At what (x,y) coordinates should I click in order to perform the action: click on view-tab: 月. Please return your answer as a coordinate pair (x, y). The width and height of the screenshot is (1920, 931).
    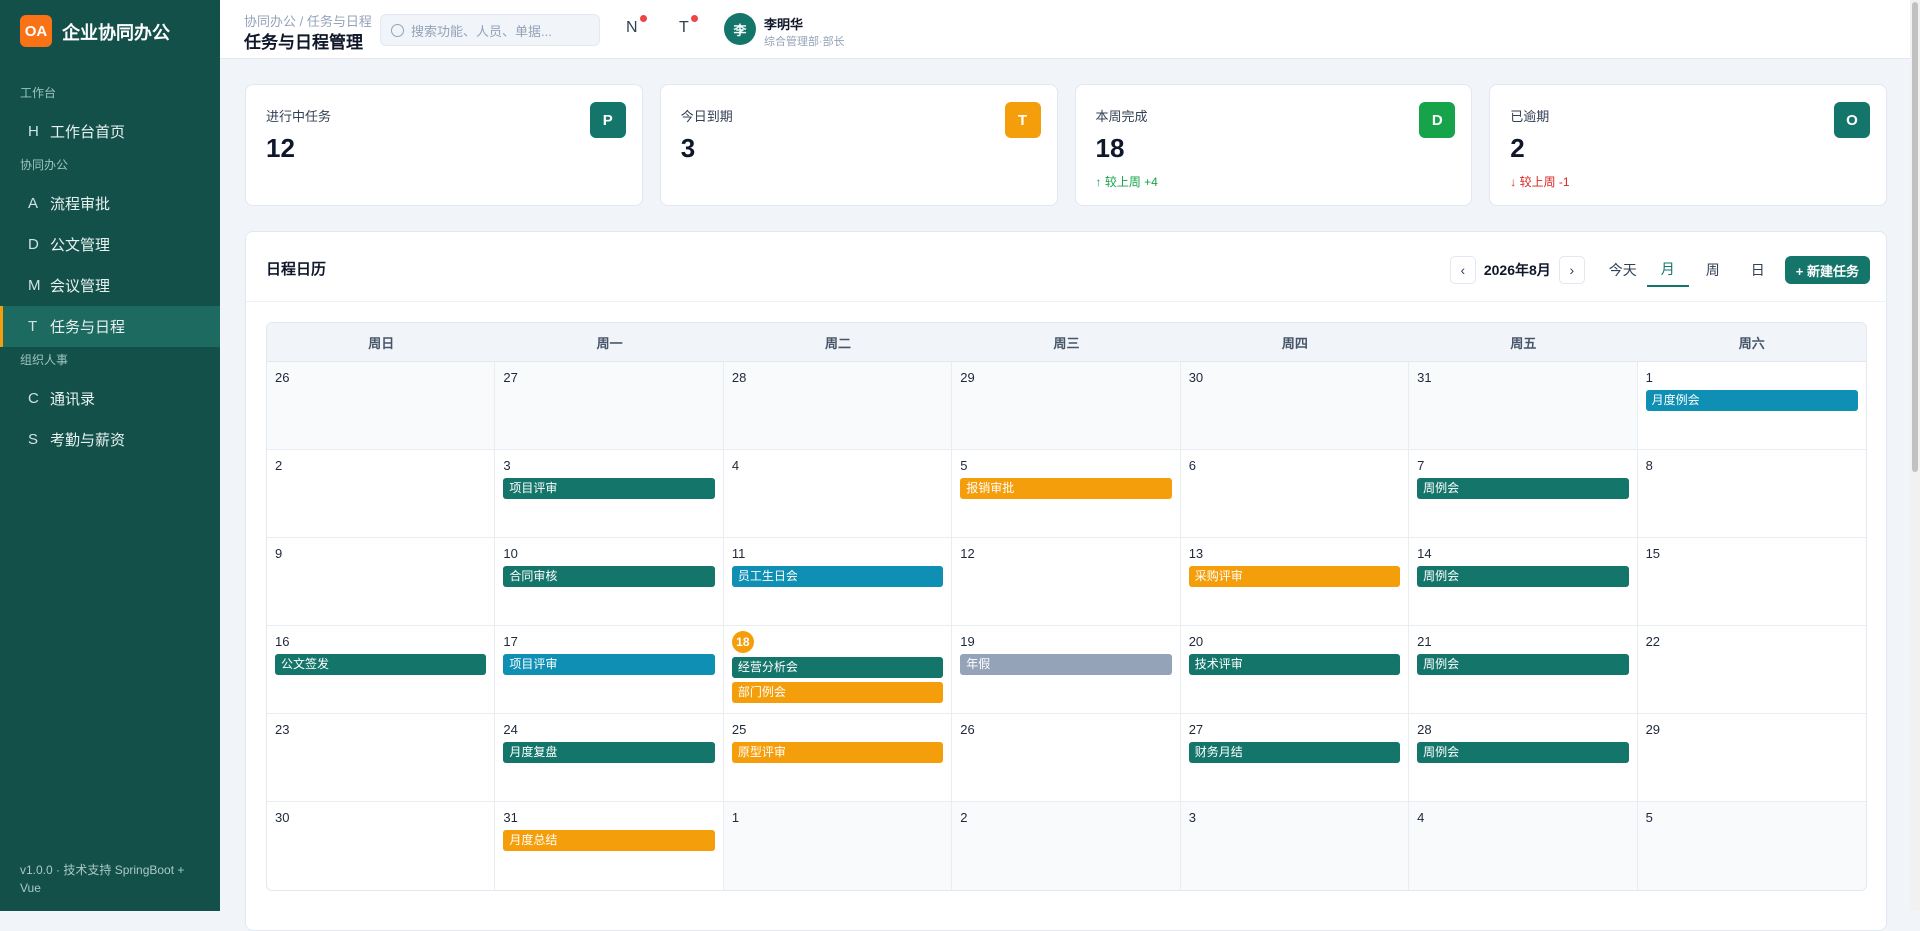
    Looking at the image, I should click on (1667, 270).